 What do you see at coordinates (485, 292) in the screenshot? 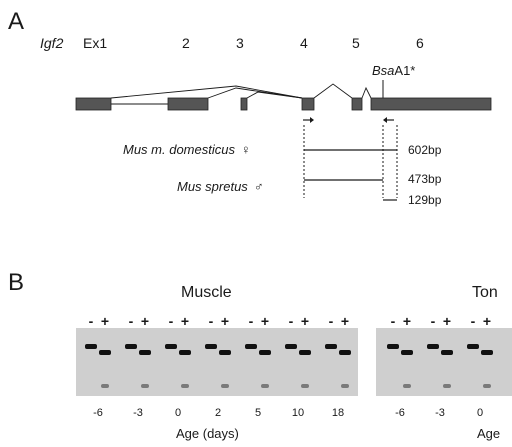
I see `tissue-label-tongue: Ton` at bounding box center [485, 292].